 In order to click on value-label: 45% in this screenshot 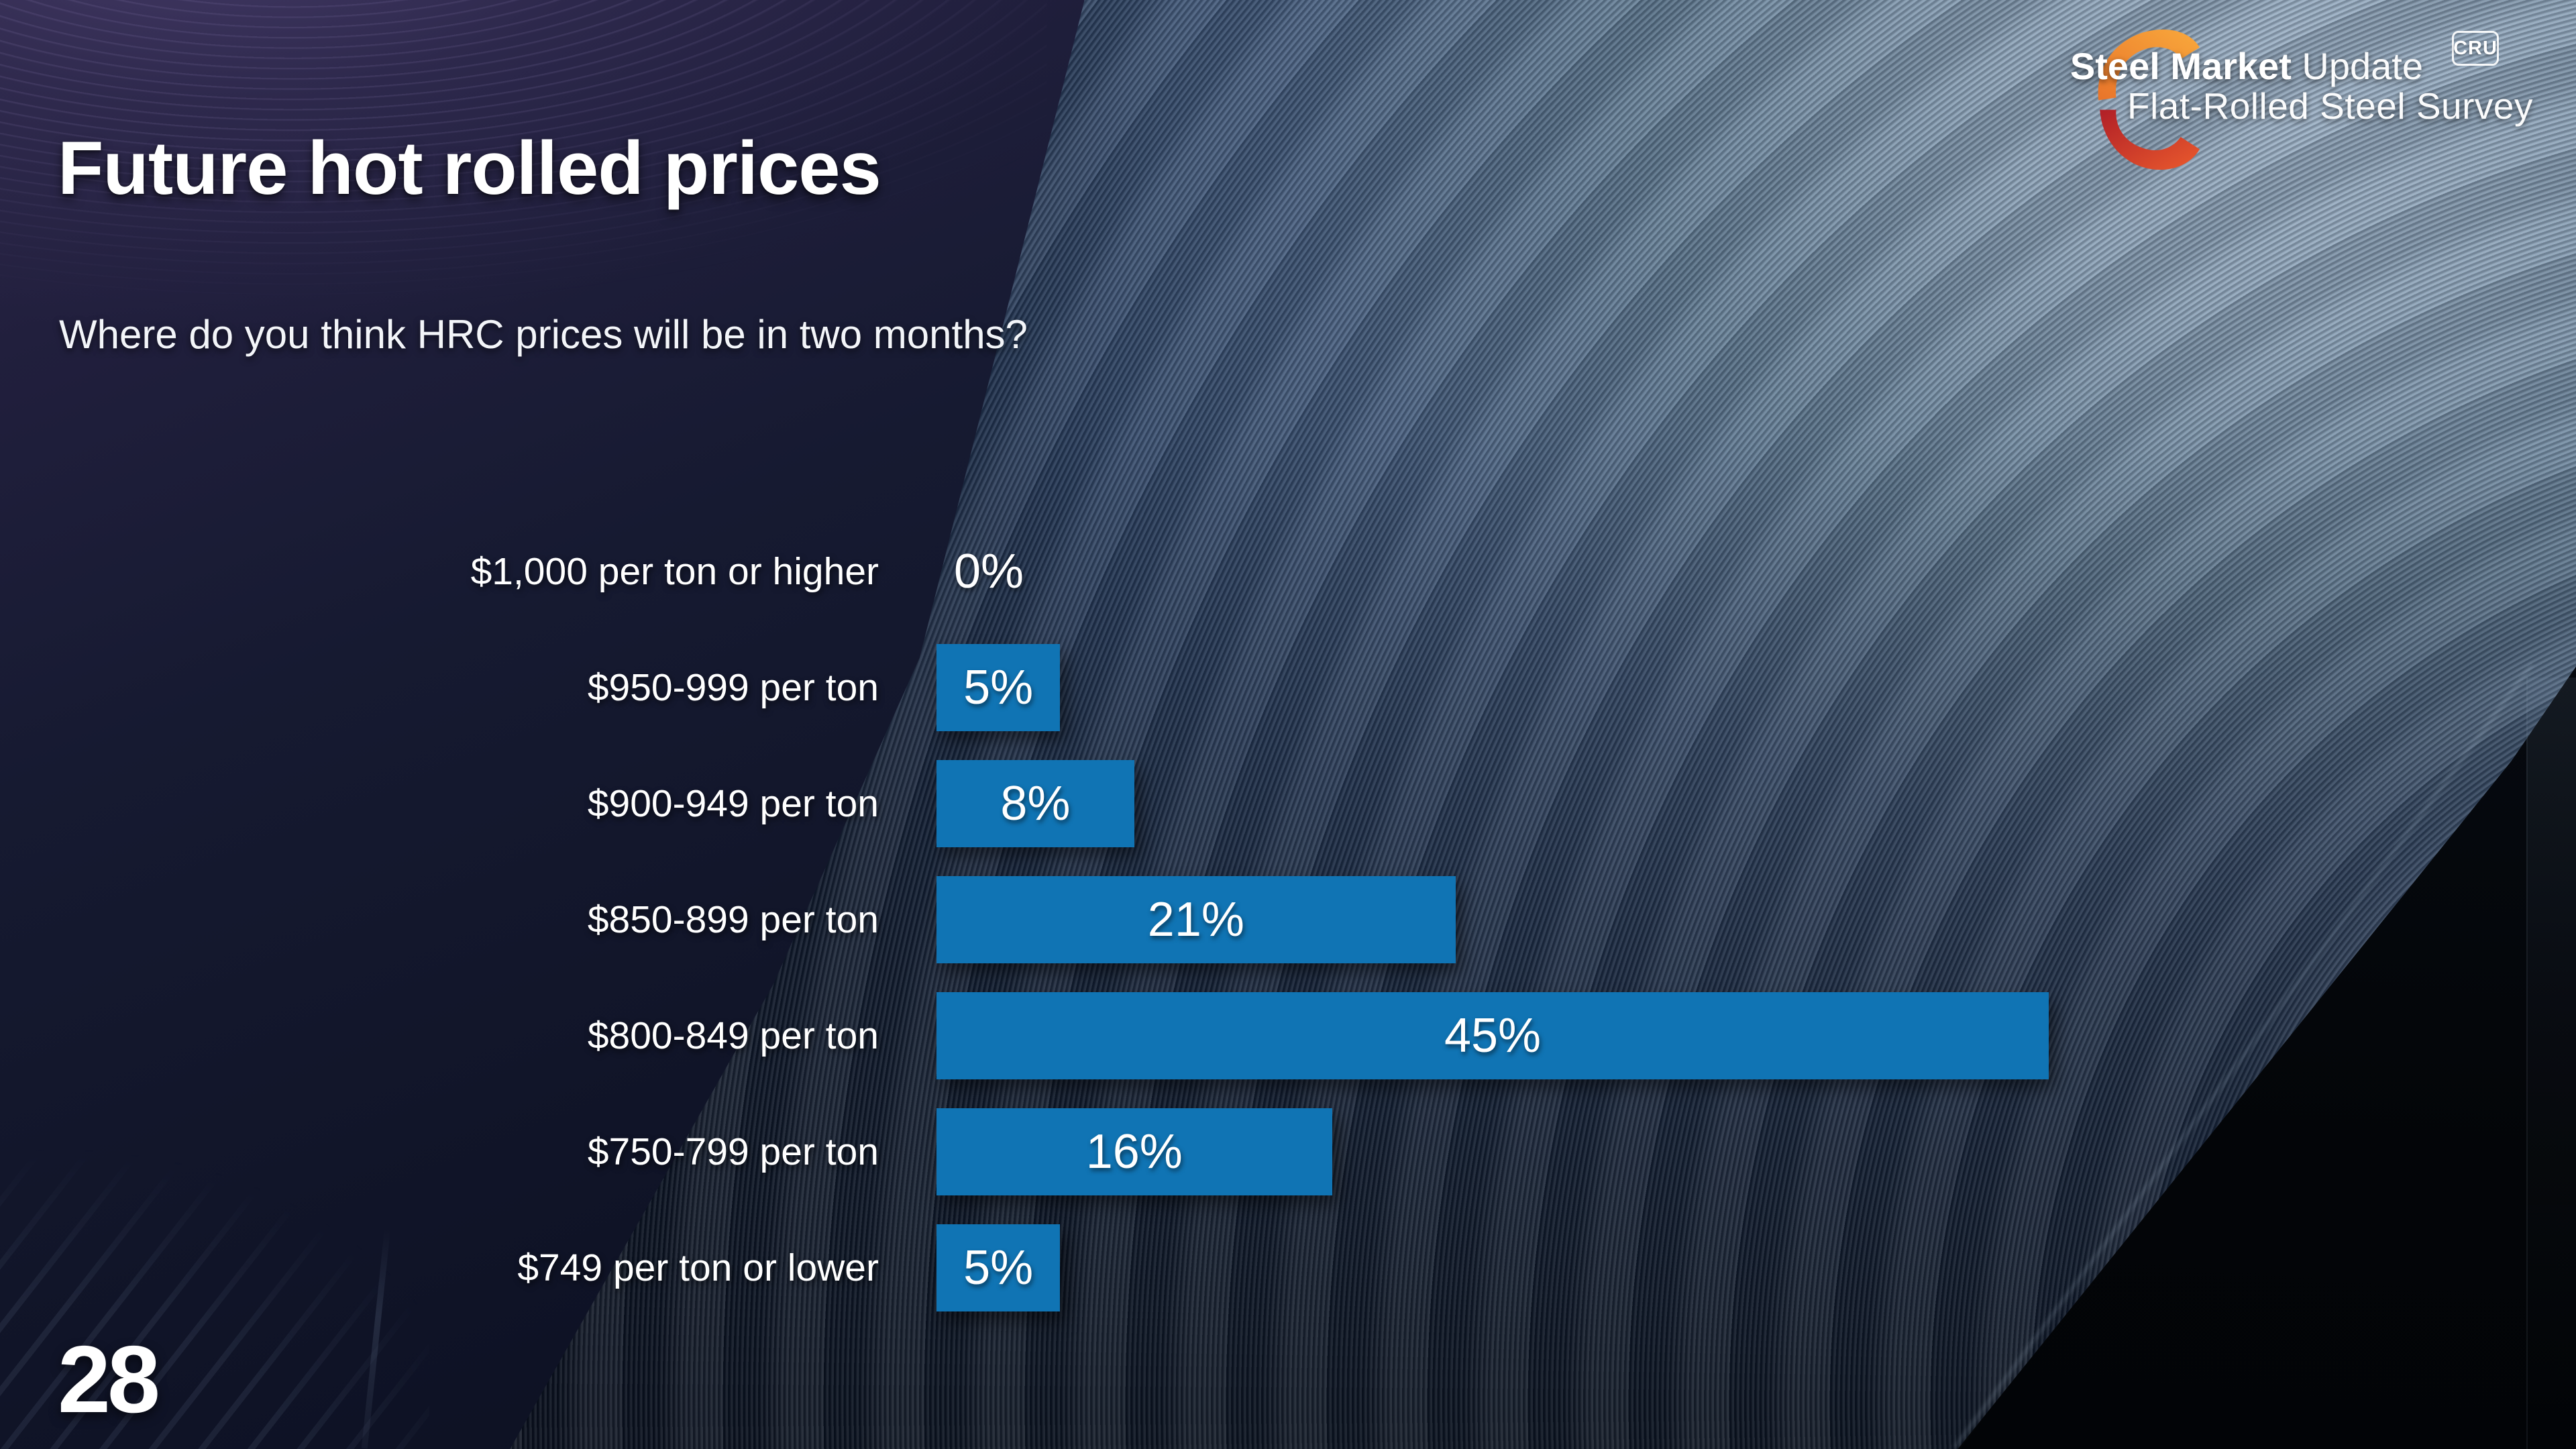, I will do `click(1493, 1036)`.